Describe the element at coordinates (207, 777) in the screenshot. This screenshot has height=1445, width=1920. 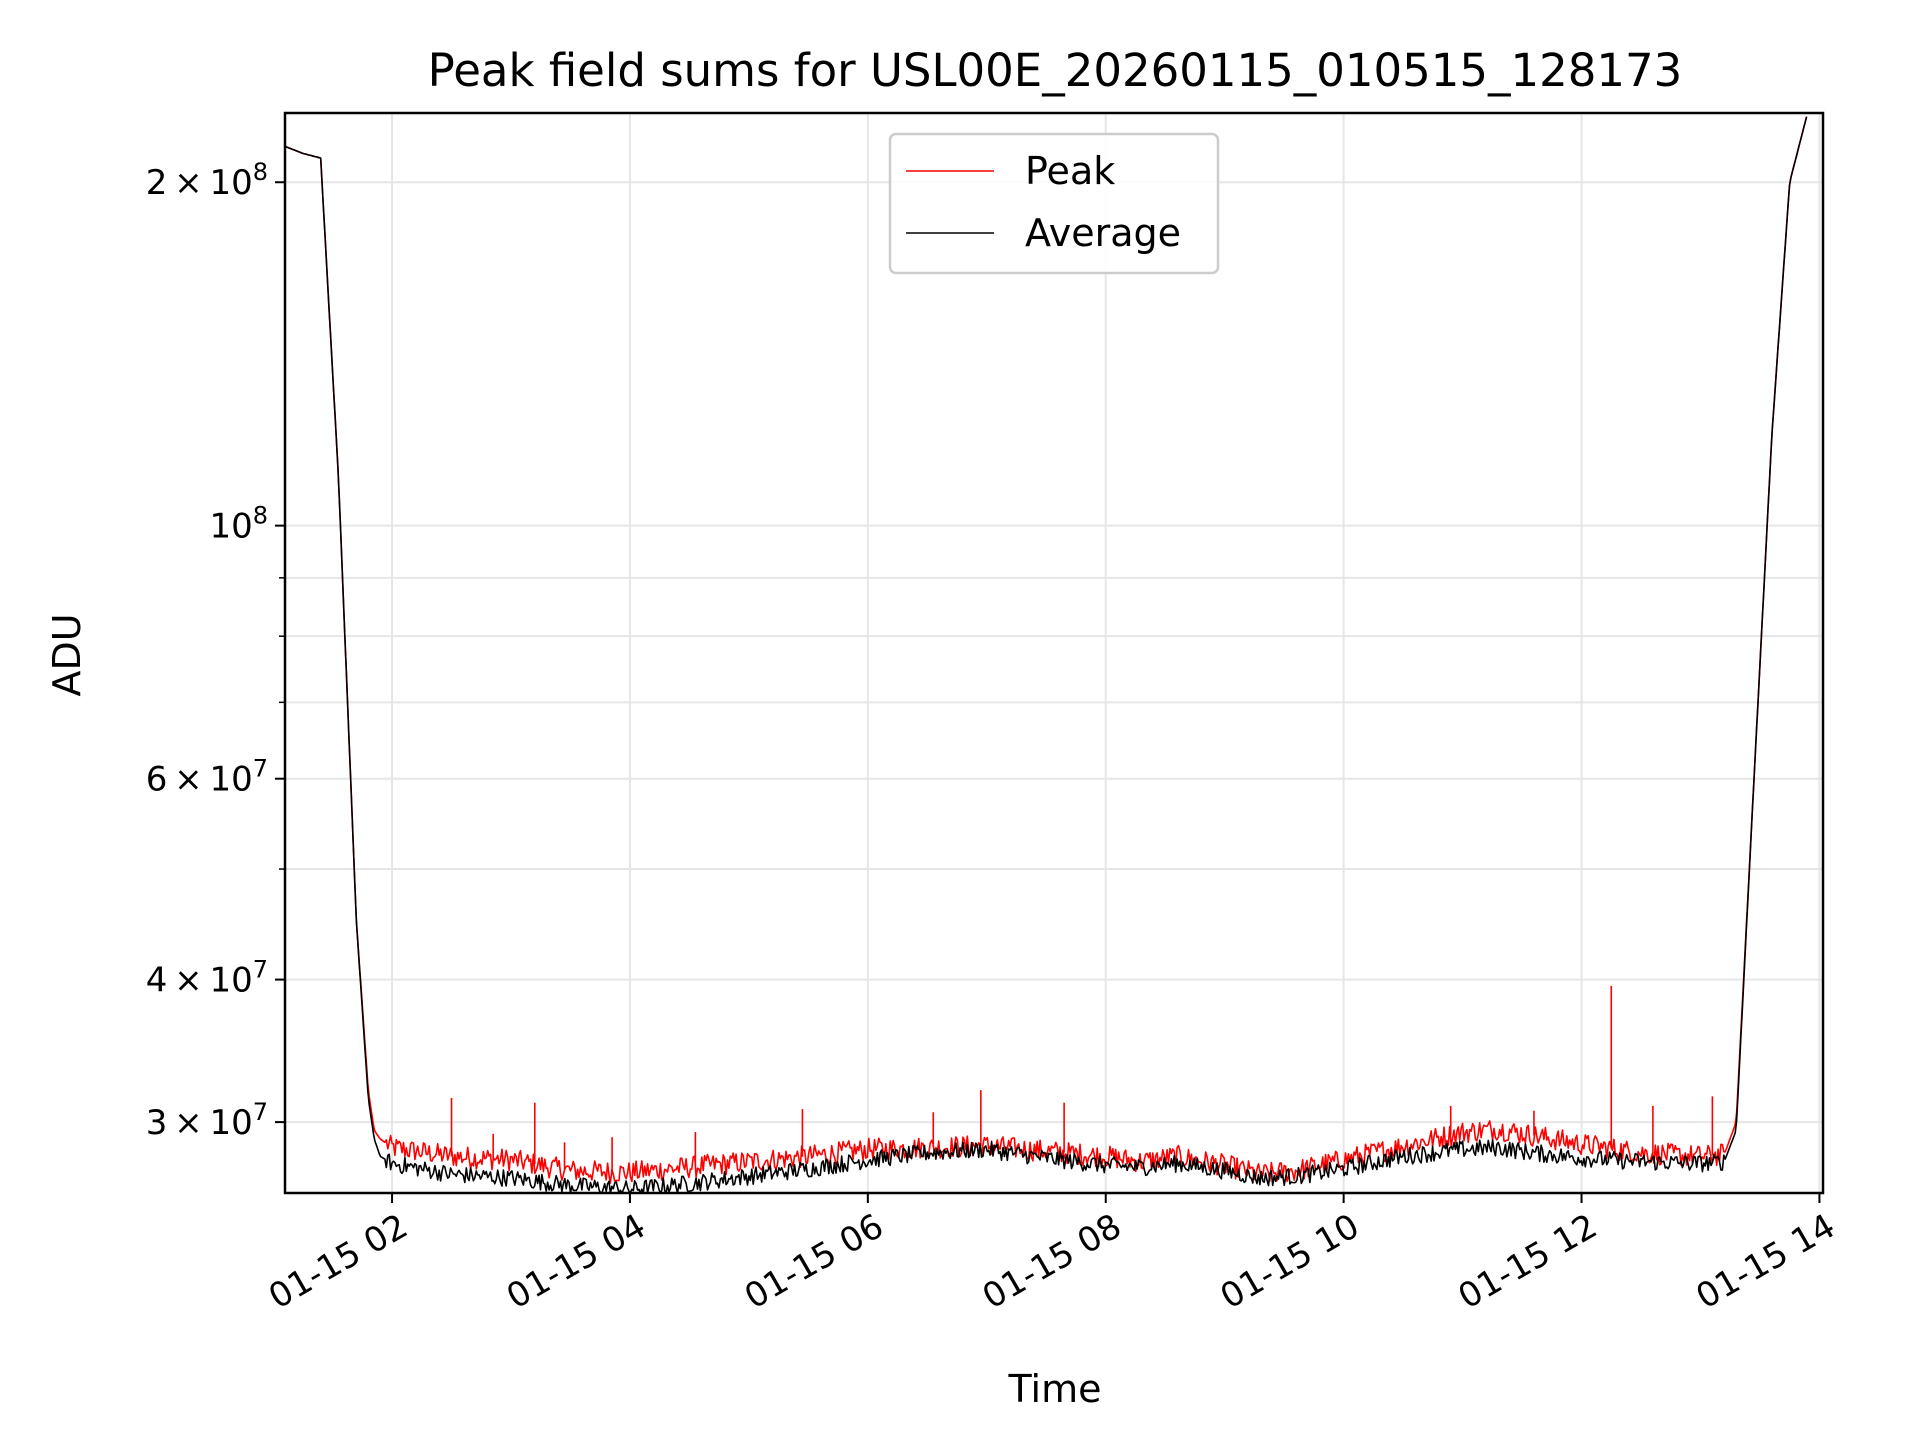
I see `y-tick-label: 6 × 107` at that location.